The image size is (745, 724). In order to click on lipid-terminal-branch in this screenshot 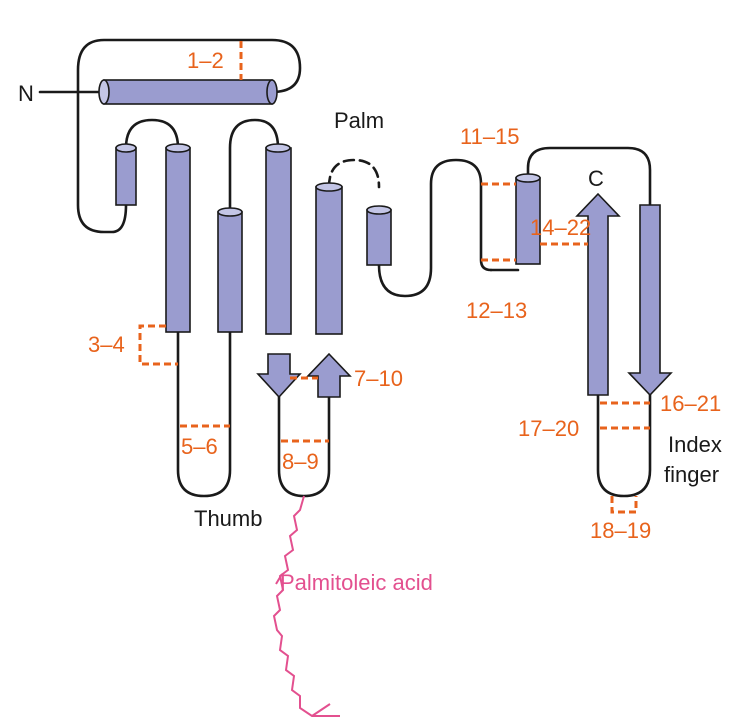, I will do `click(321, 710)`.